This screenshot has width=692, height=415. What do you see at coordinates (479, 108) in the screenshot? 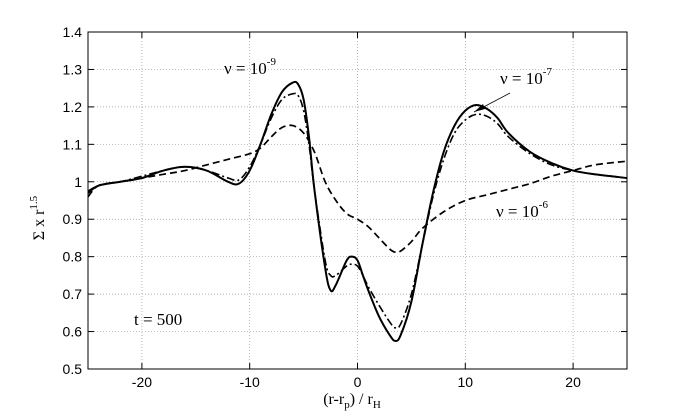
I see `annotation-arrowhead` at bounding box center [479, 108].